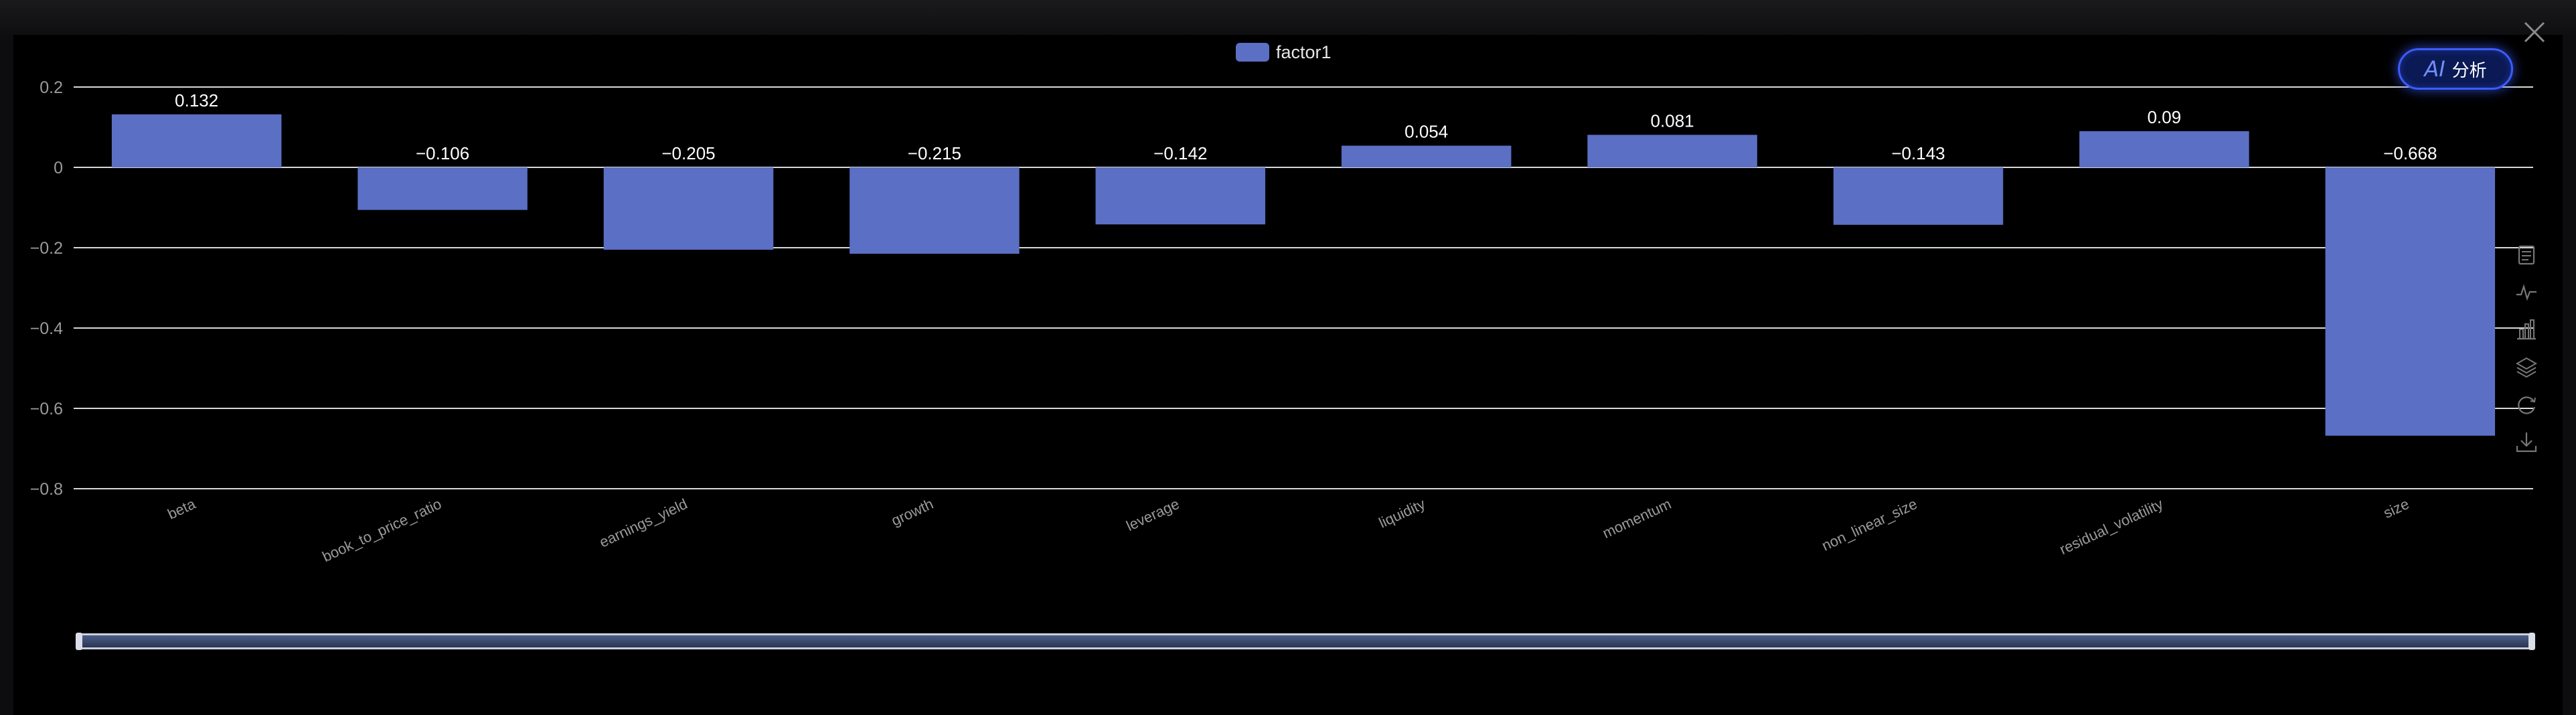 This screenshot has height=715, width=2576. What do you see at coordinates (1252, 52) in the screenshot?
I see `legend-swatch` at bounding box center [1252, 52].